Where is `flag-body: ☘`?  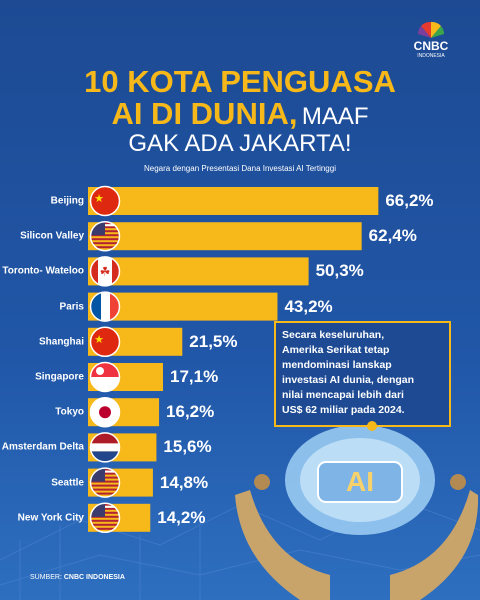
flag-body: ☘ is located at coordinates (105, 271).